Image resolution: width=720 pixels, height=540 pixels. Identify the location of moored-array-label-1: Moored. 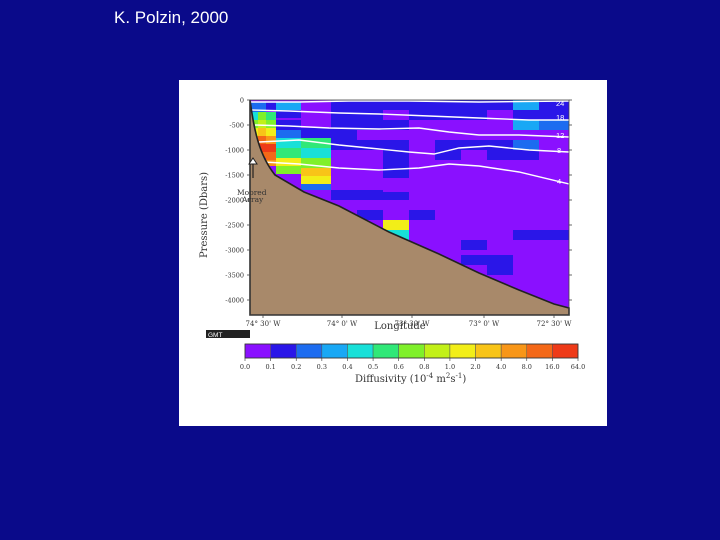
(252, 192).